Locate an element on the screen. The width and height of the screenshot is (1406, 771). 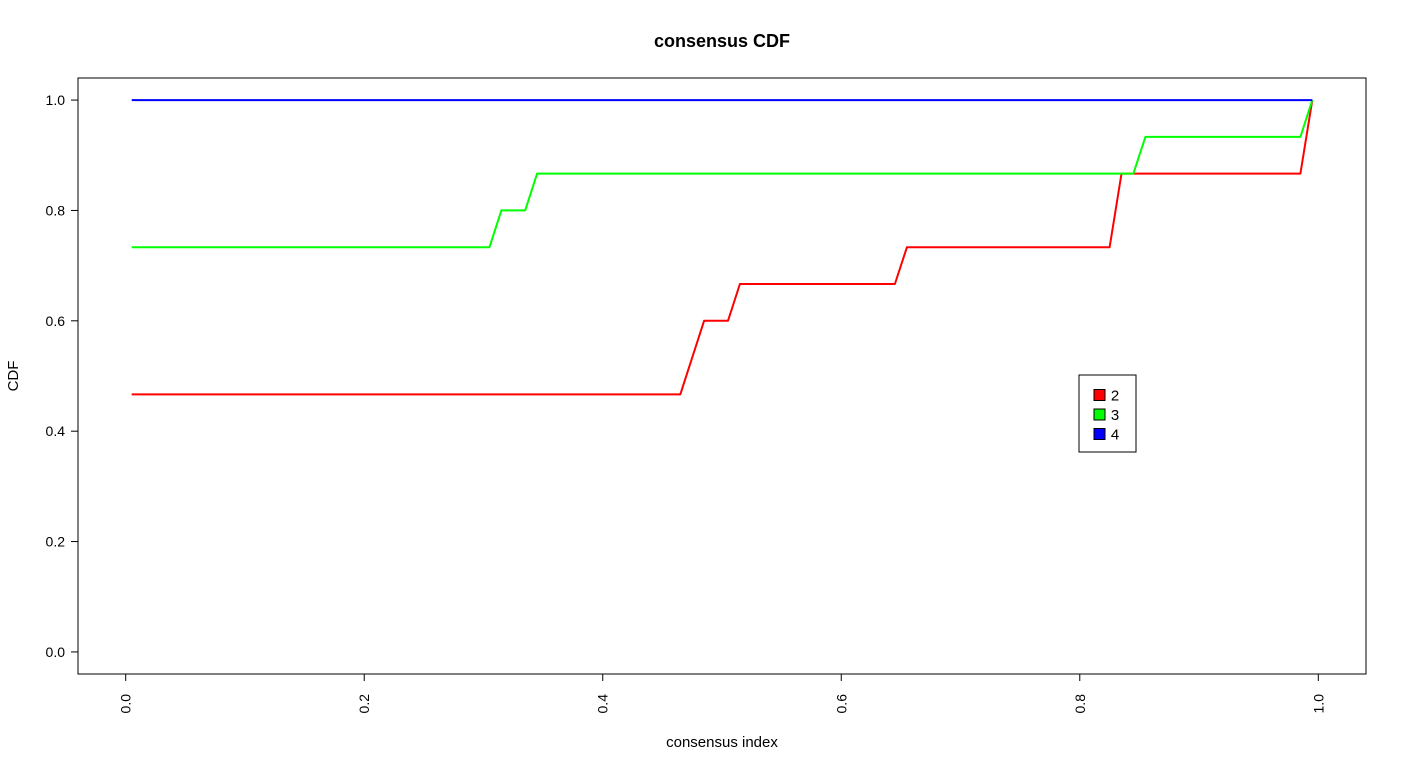
y-tick-label: 0.4 is located at coordinates (56, 431).